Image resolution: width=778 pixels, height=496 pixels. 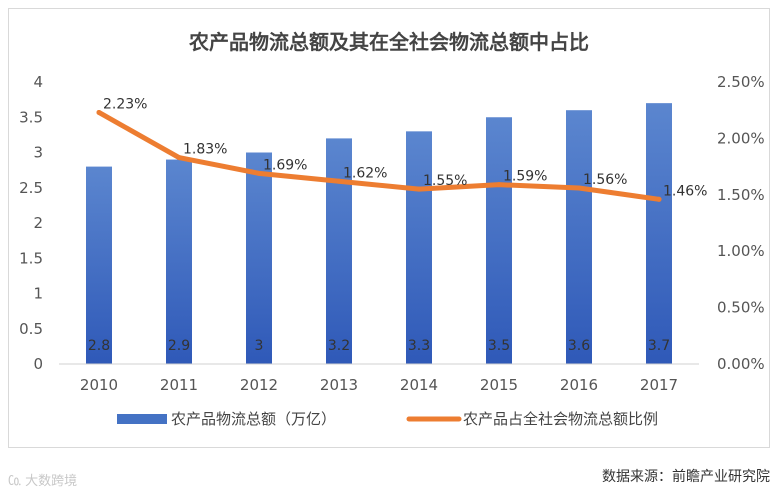 I want to click on line-series, so click(x=379, y=155).